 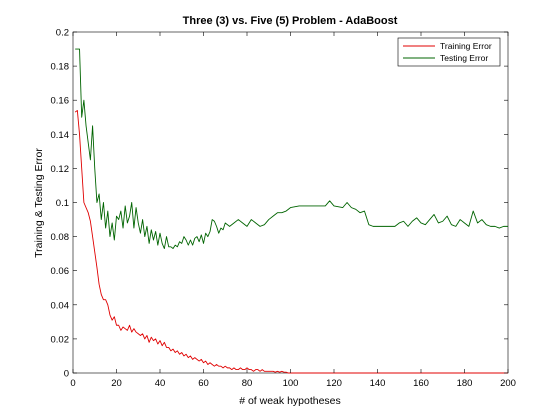 I want to click on y-tick-label: 0, so click(x=66, y=374).